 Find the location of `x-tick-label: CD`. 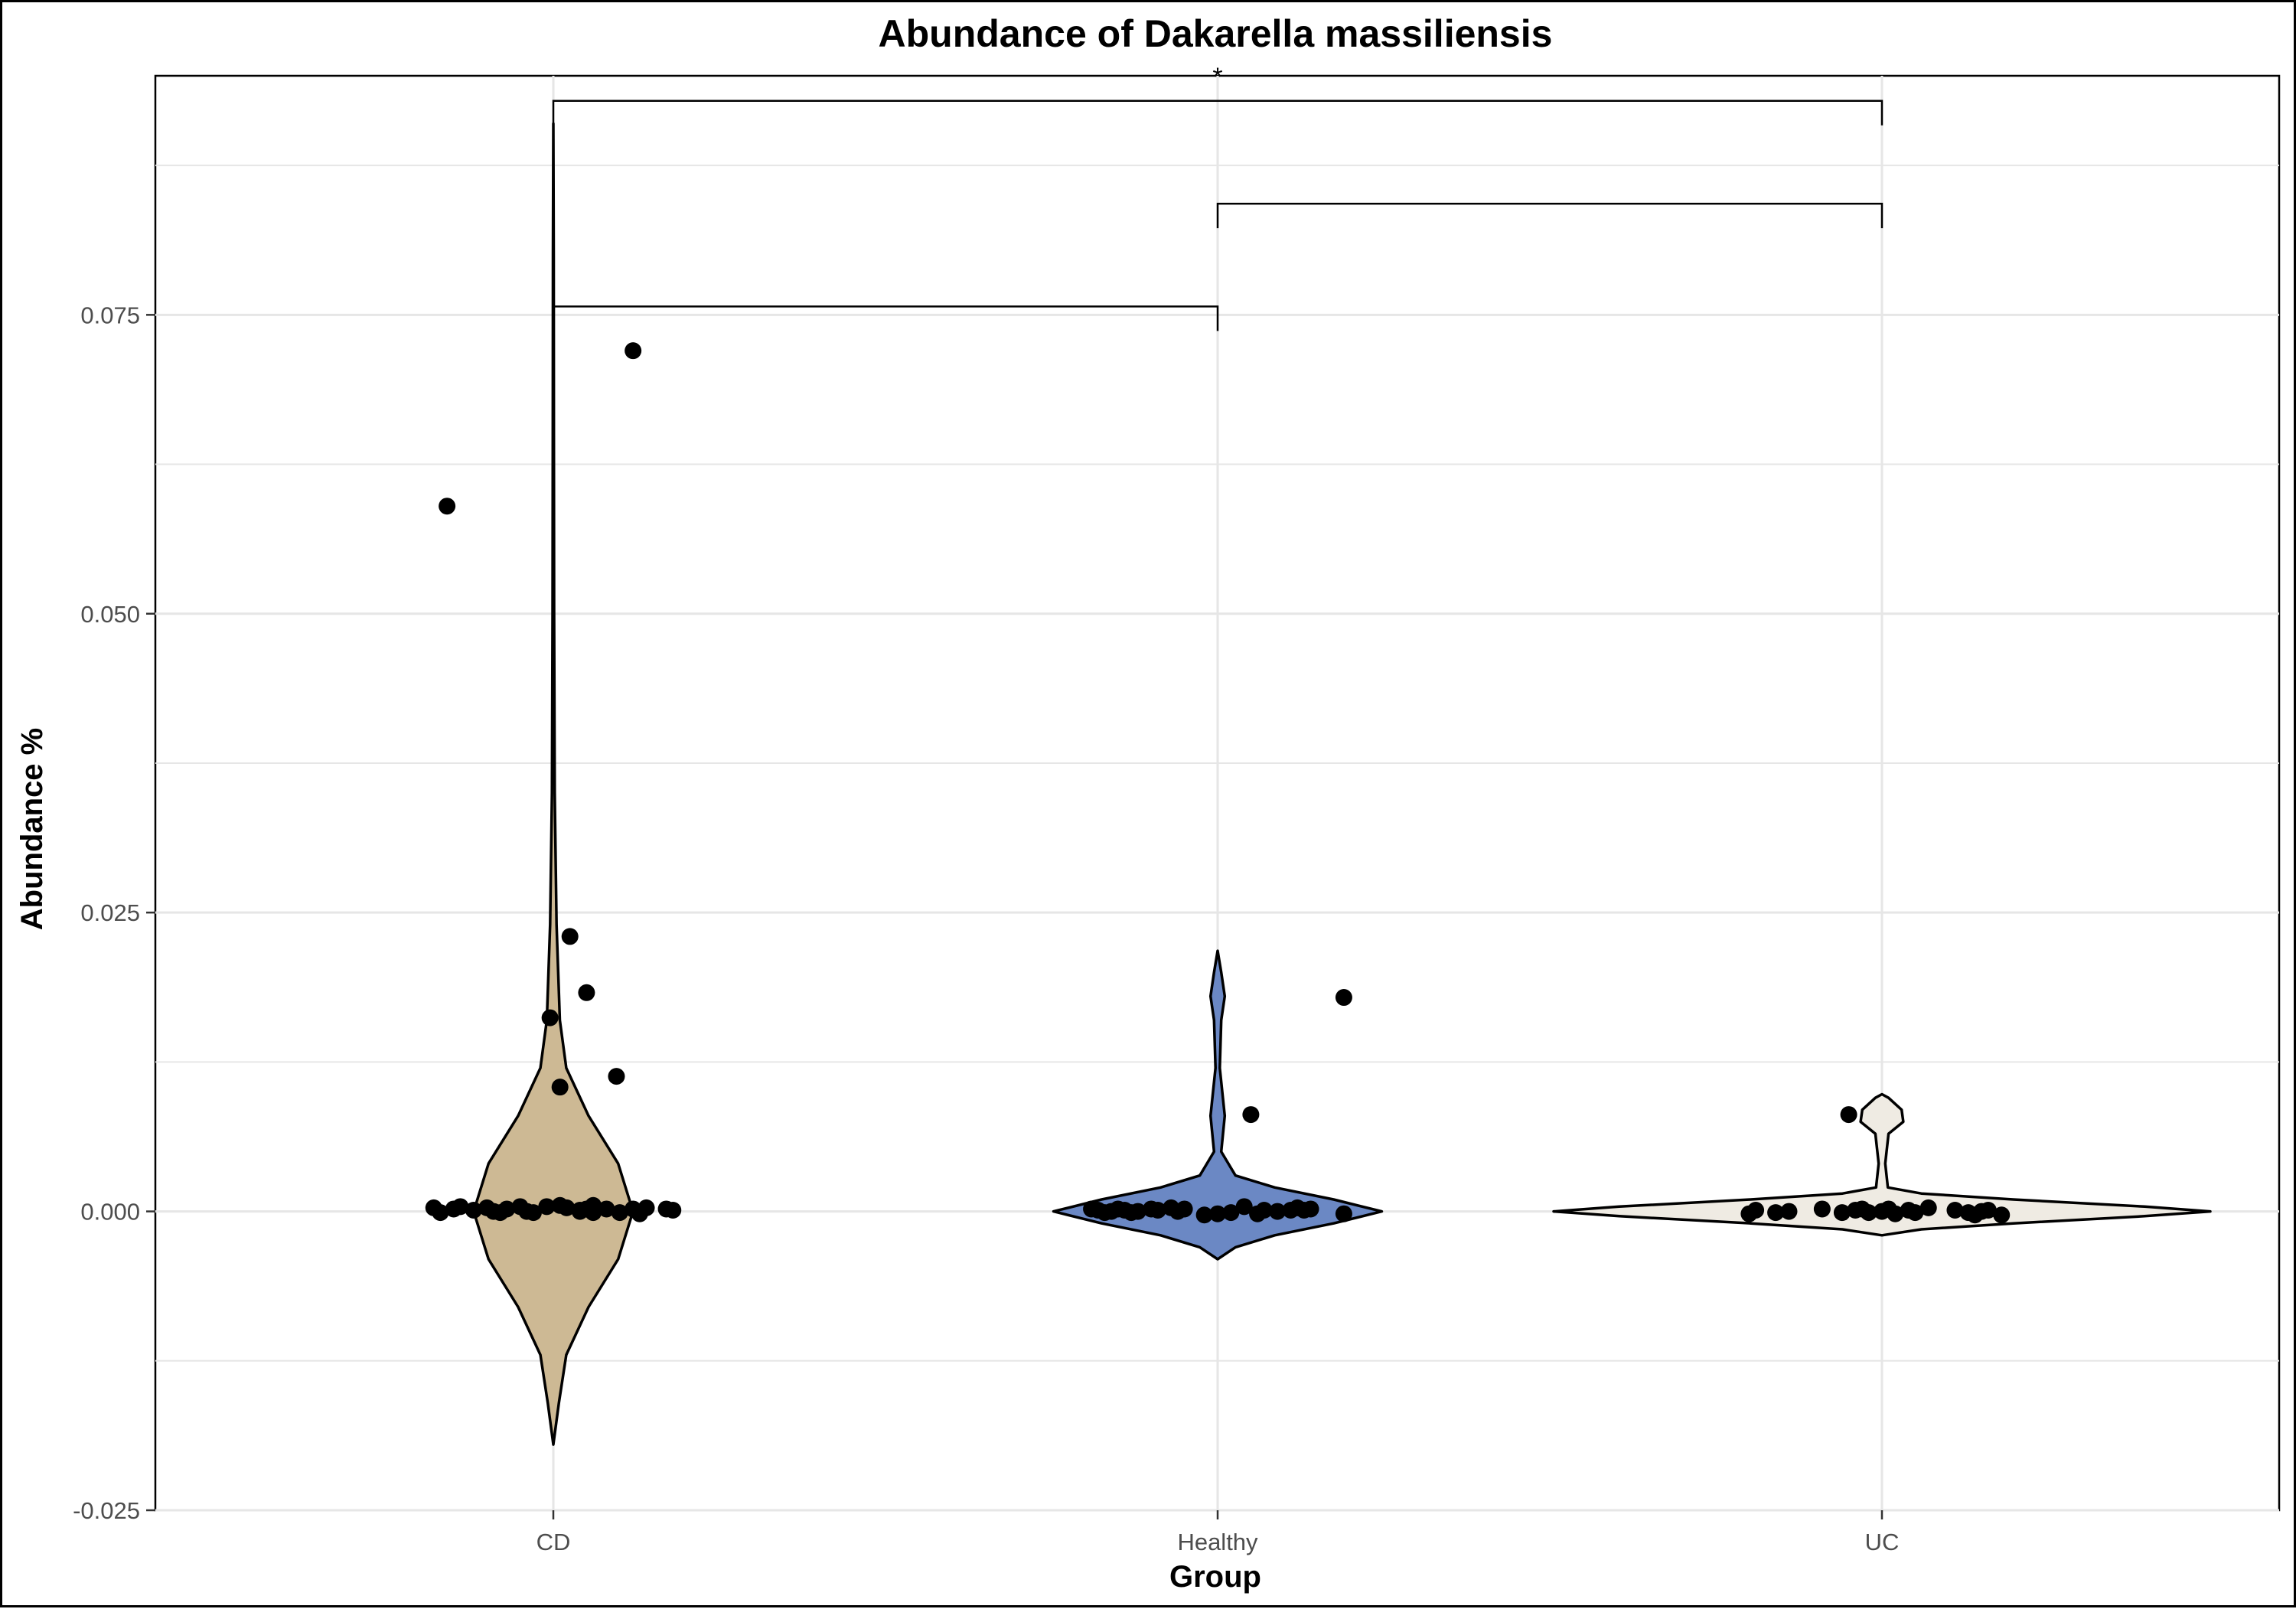

x-tick-label: CD is located at coordinates (553, 1542).